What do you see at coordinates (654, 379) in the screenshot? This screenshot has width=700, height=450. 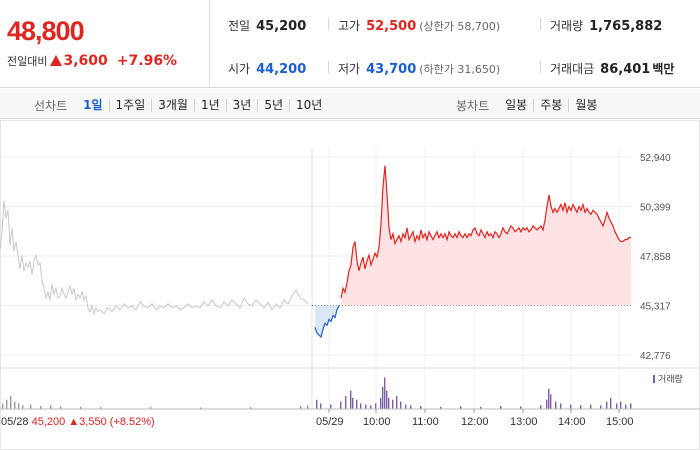 I see `volume-legend-swatch` at bounding box center [654, 379].